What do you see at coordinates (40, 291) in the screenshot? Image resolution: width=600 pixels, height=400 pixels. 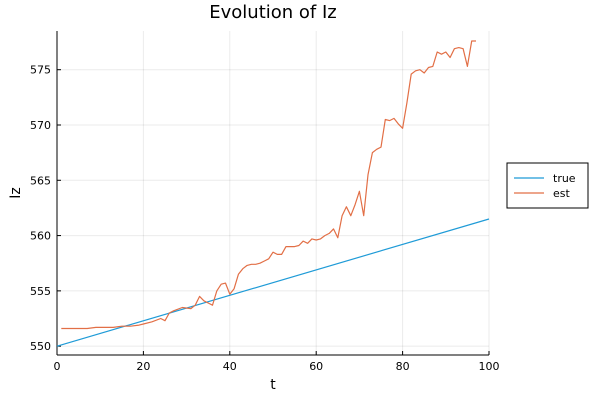 I see `y-tick-label: 555` at bounding box center [40, 291].